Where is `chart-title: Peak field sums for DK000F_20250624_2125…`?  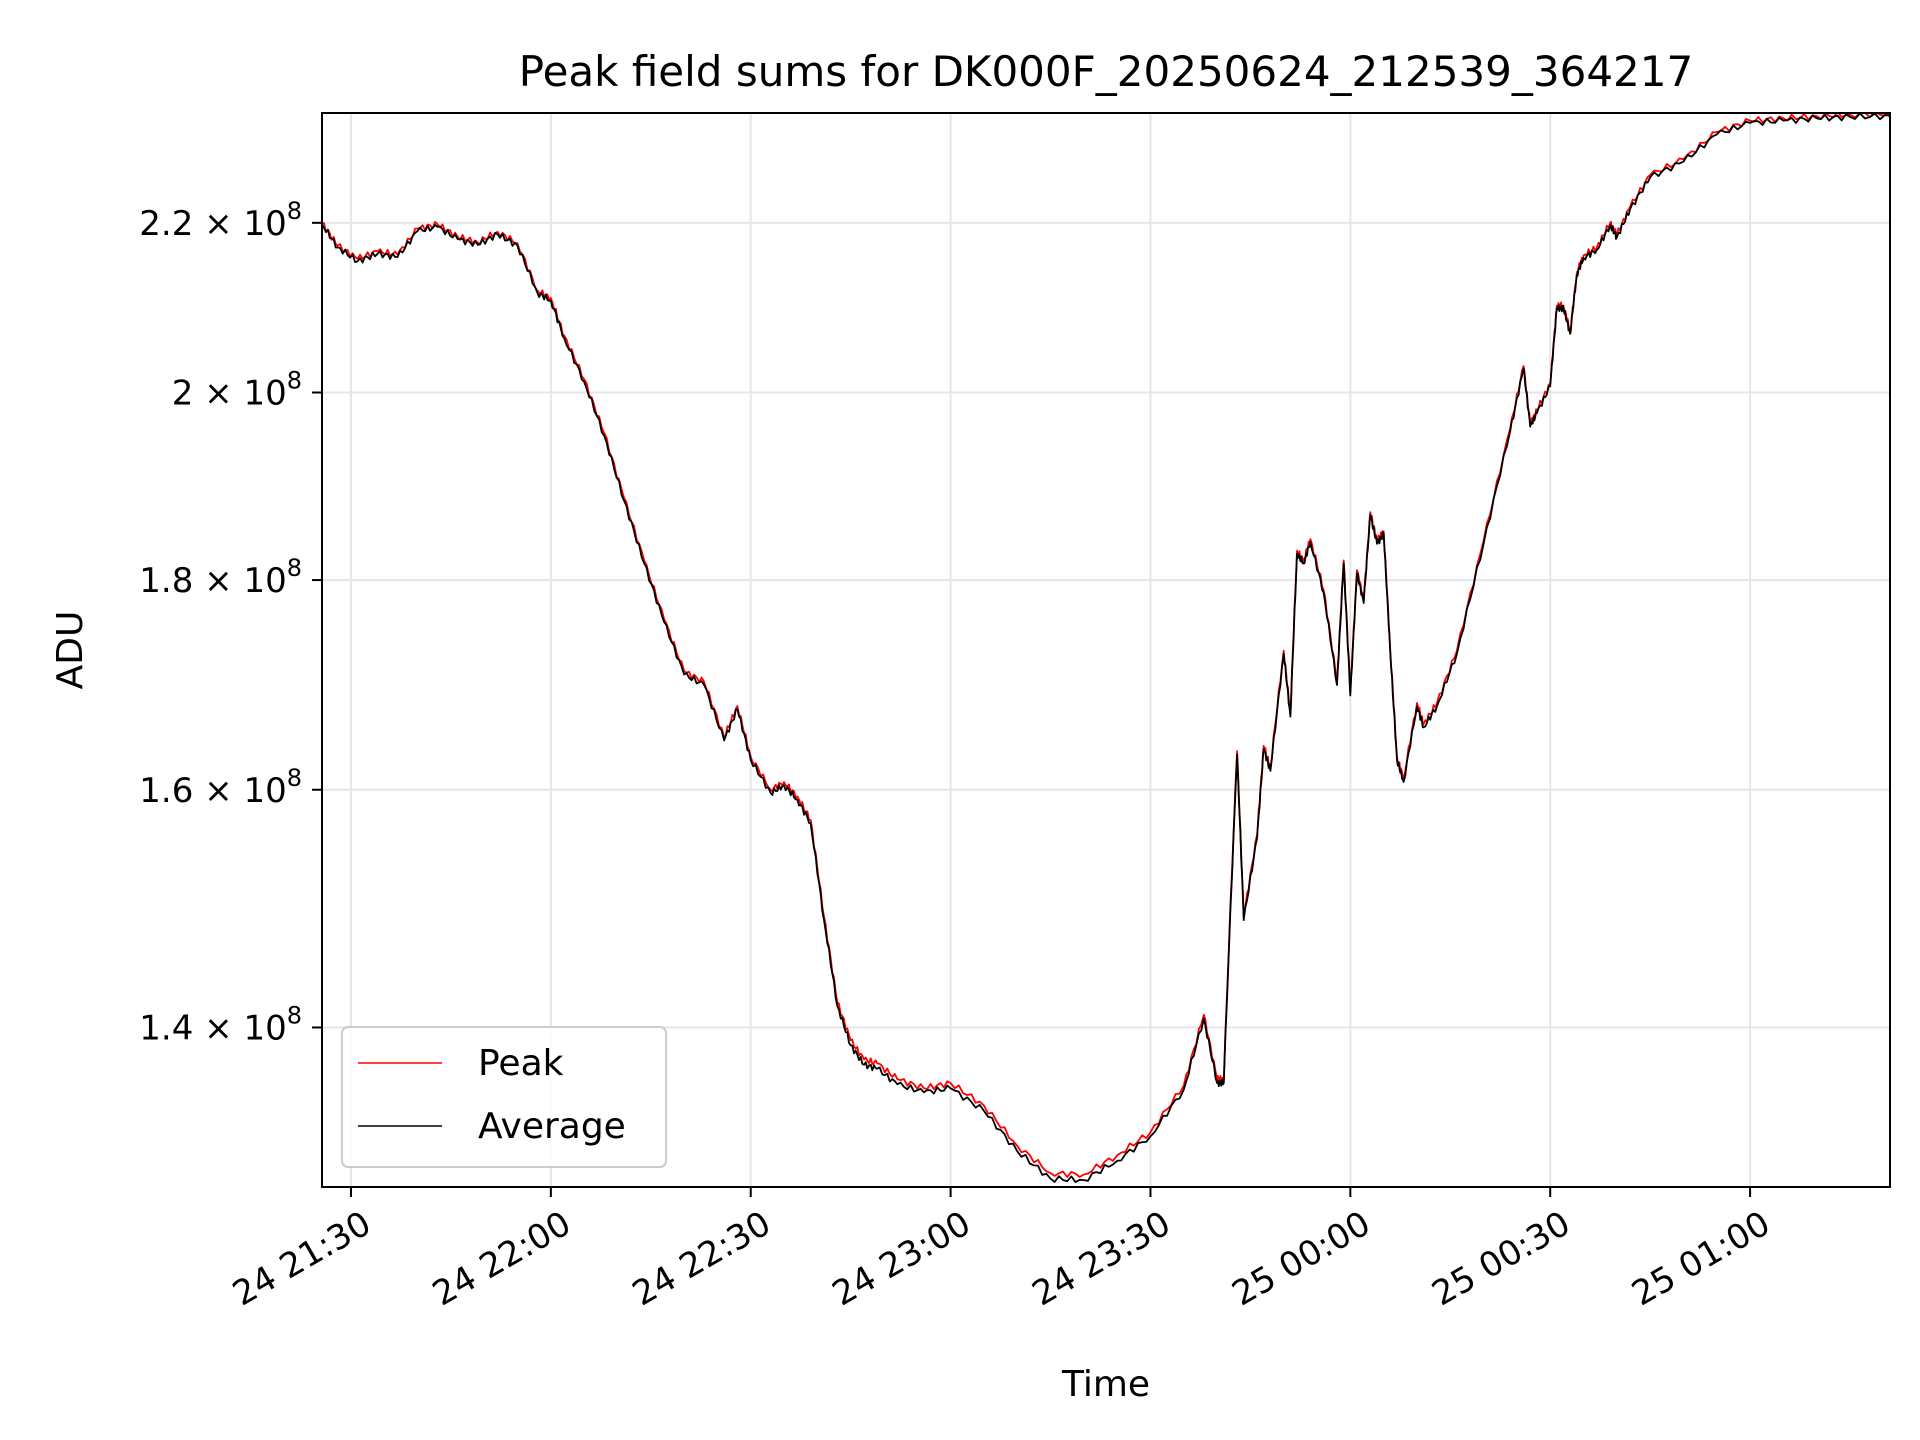
chart-title: Peak field sums for DK000F_20250624_2125… is located at coordinates (1106, 71).